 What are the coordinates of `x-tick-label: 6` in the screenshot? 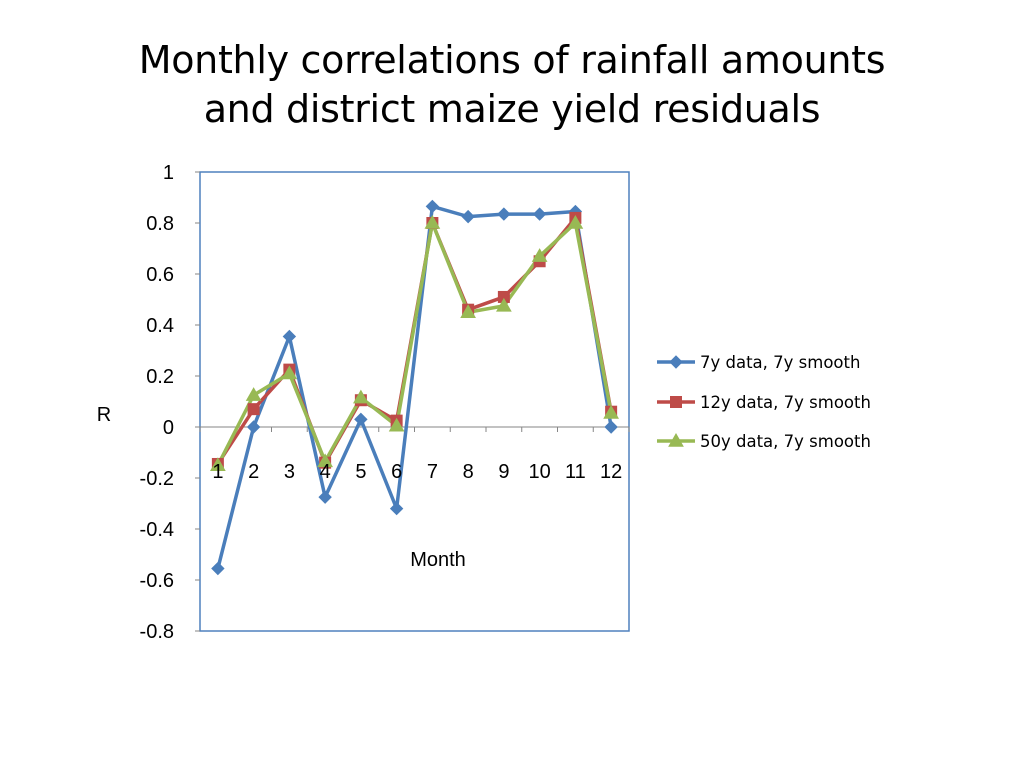 It's located at (396, 472).